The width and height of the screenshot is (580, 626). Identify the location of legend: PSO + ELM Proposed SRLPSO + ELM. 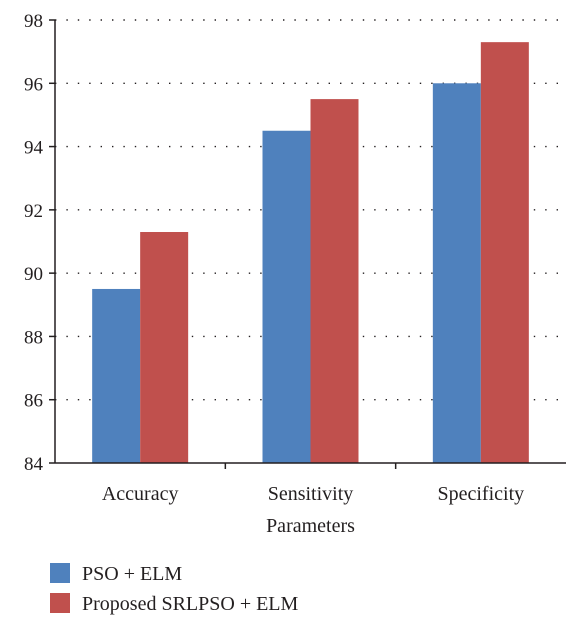
(174, 589).